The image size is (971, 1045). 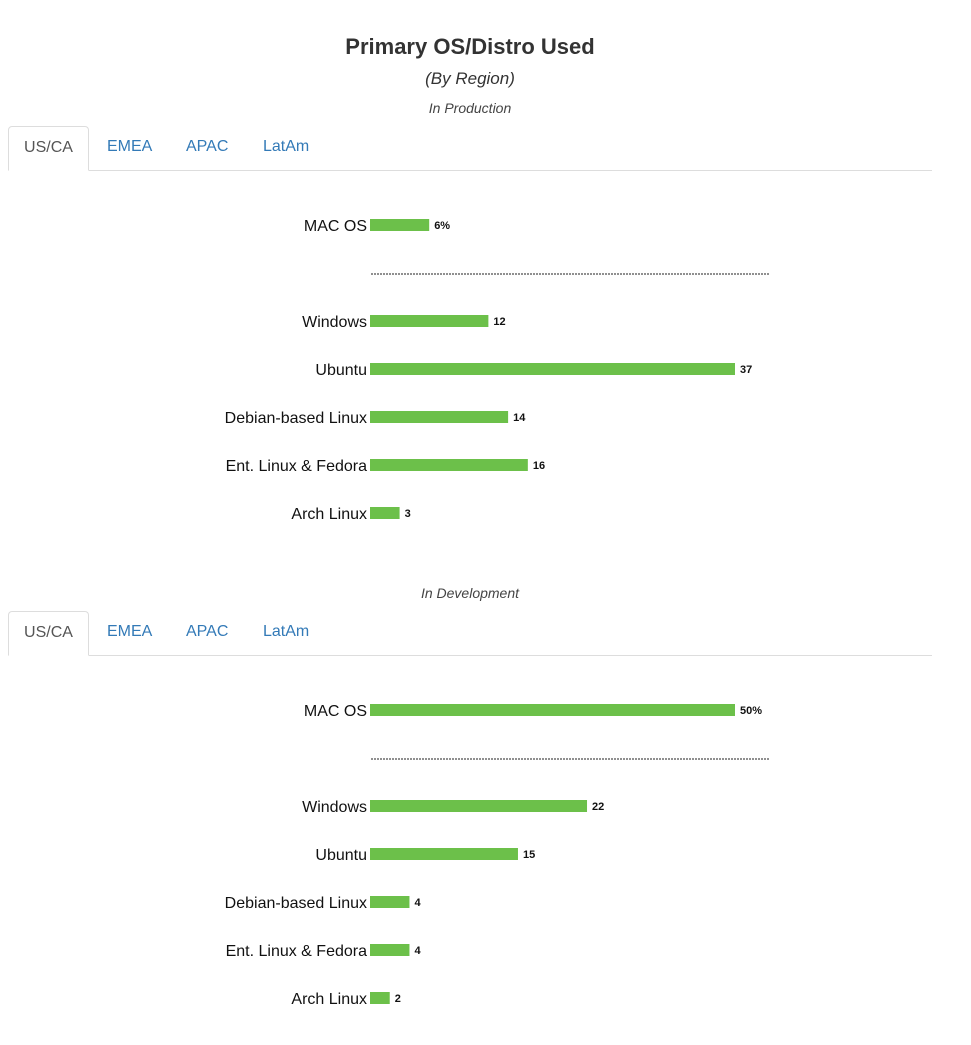 I want to click on value-label-windows: 12, so click(x=499, y=322).